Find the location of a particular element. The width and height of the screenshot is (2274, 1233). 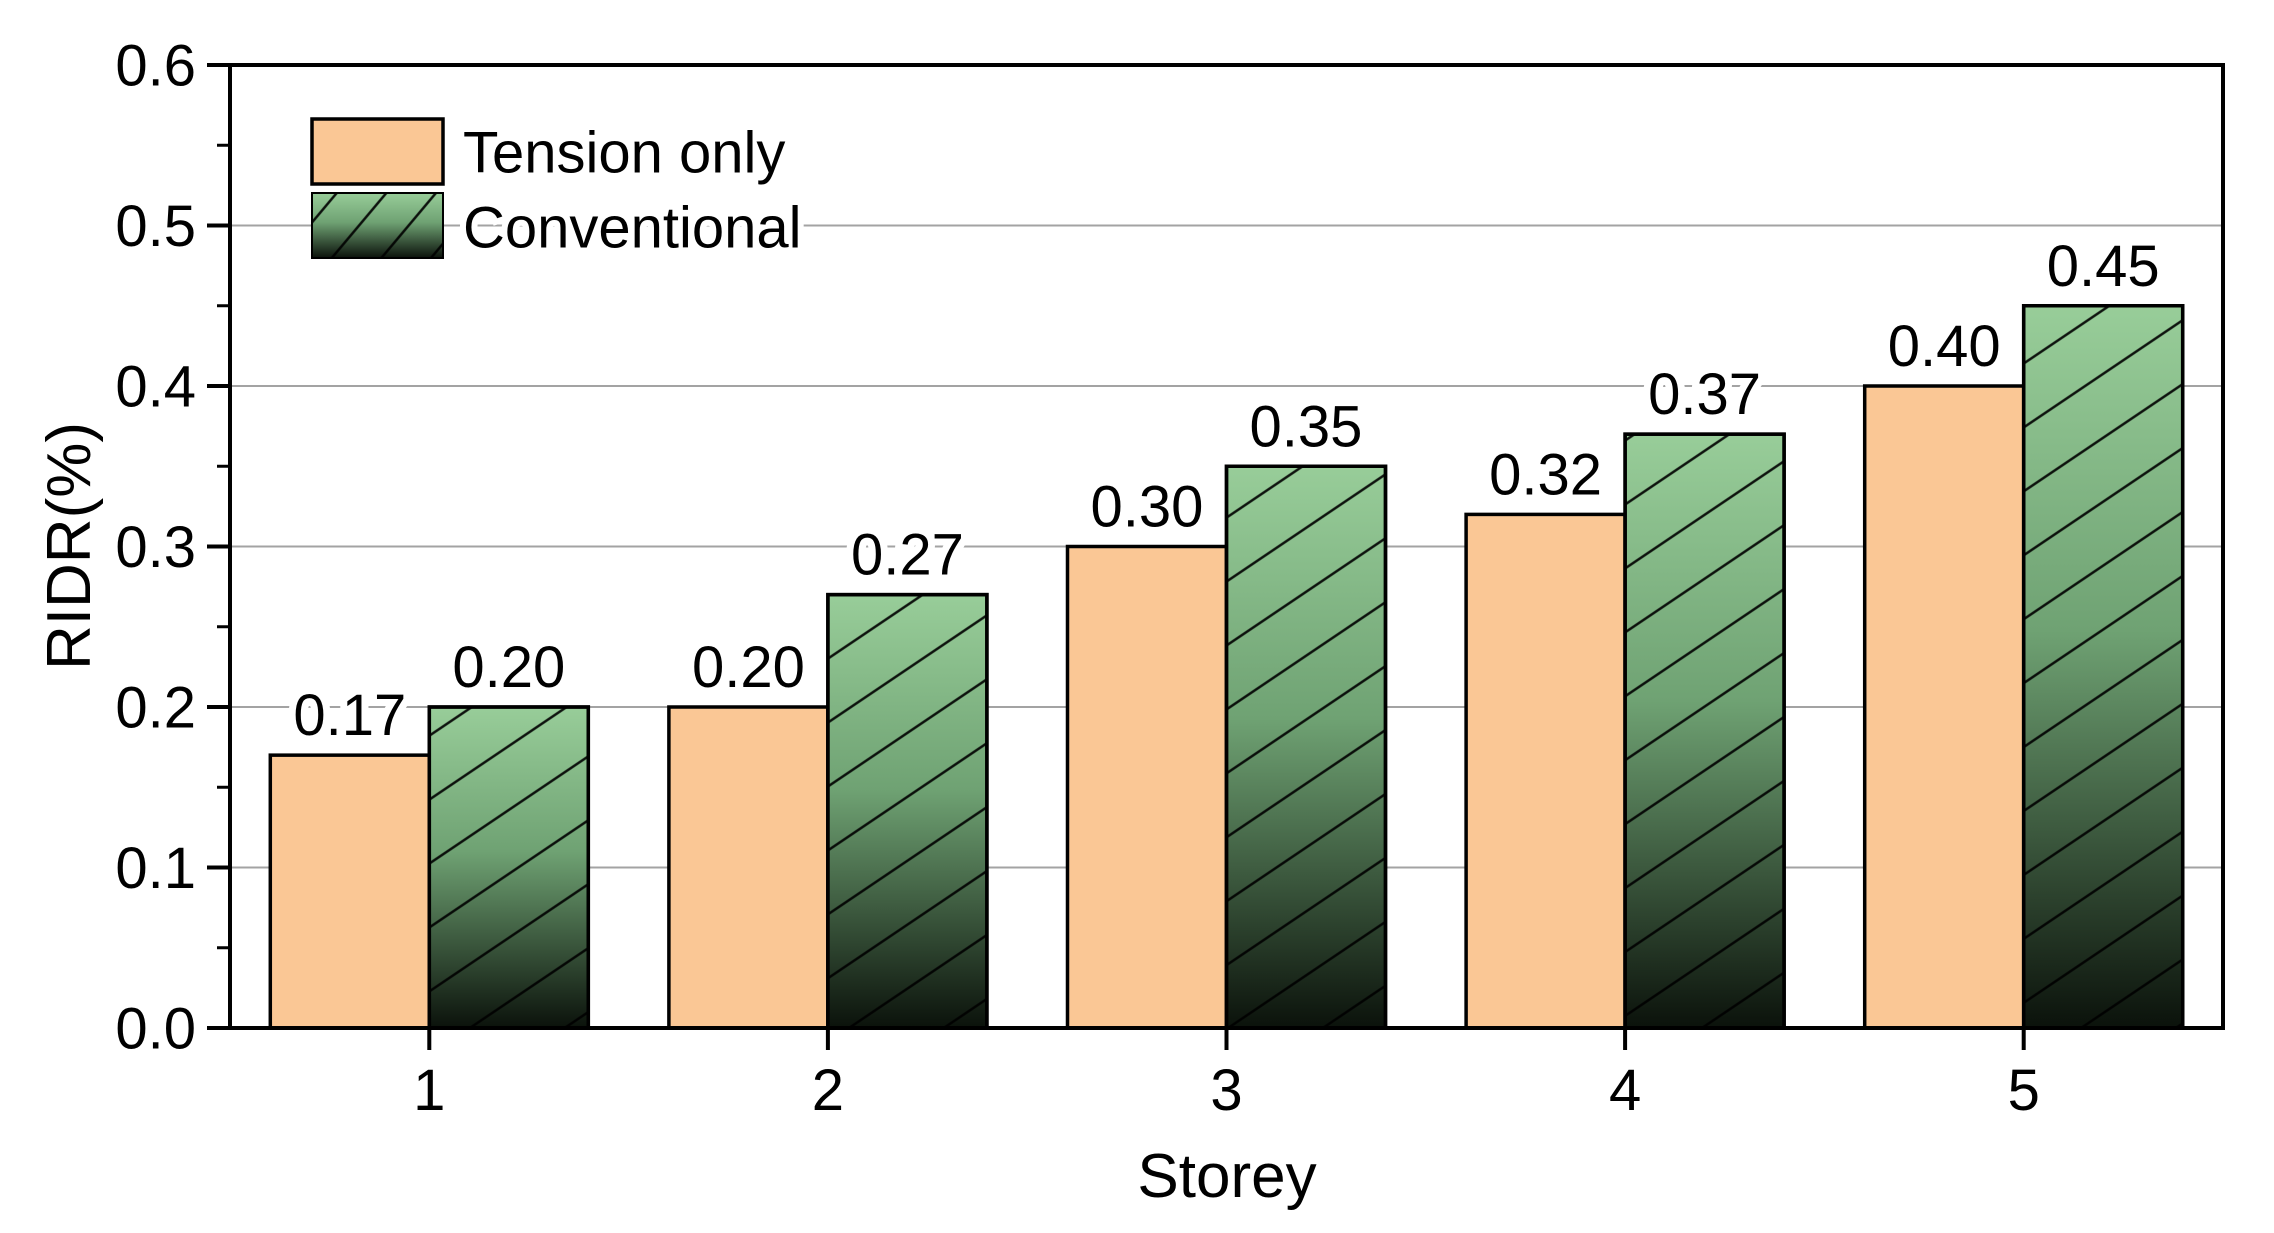

value-label-conventional-5: 0.45 is located at coordinates (2103, 266).